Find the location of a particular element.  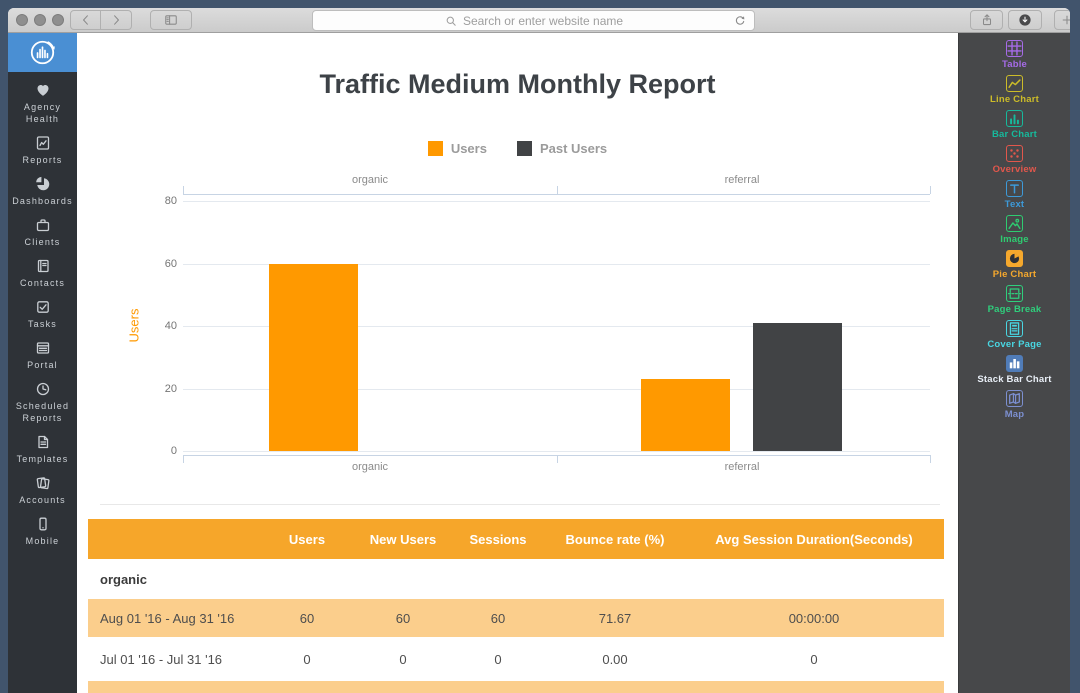

sidebar-item-agency-health: Agency Health is located at coordinates (43, 103).